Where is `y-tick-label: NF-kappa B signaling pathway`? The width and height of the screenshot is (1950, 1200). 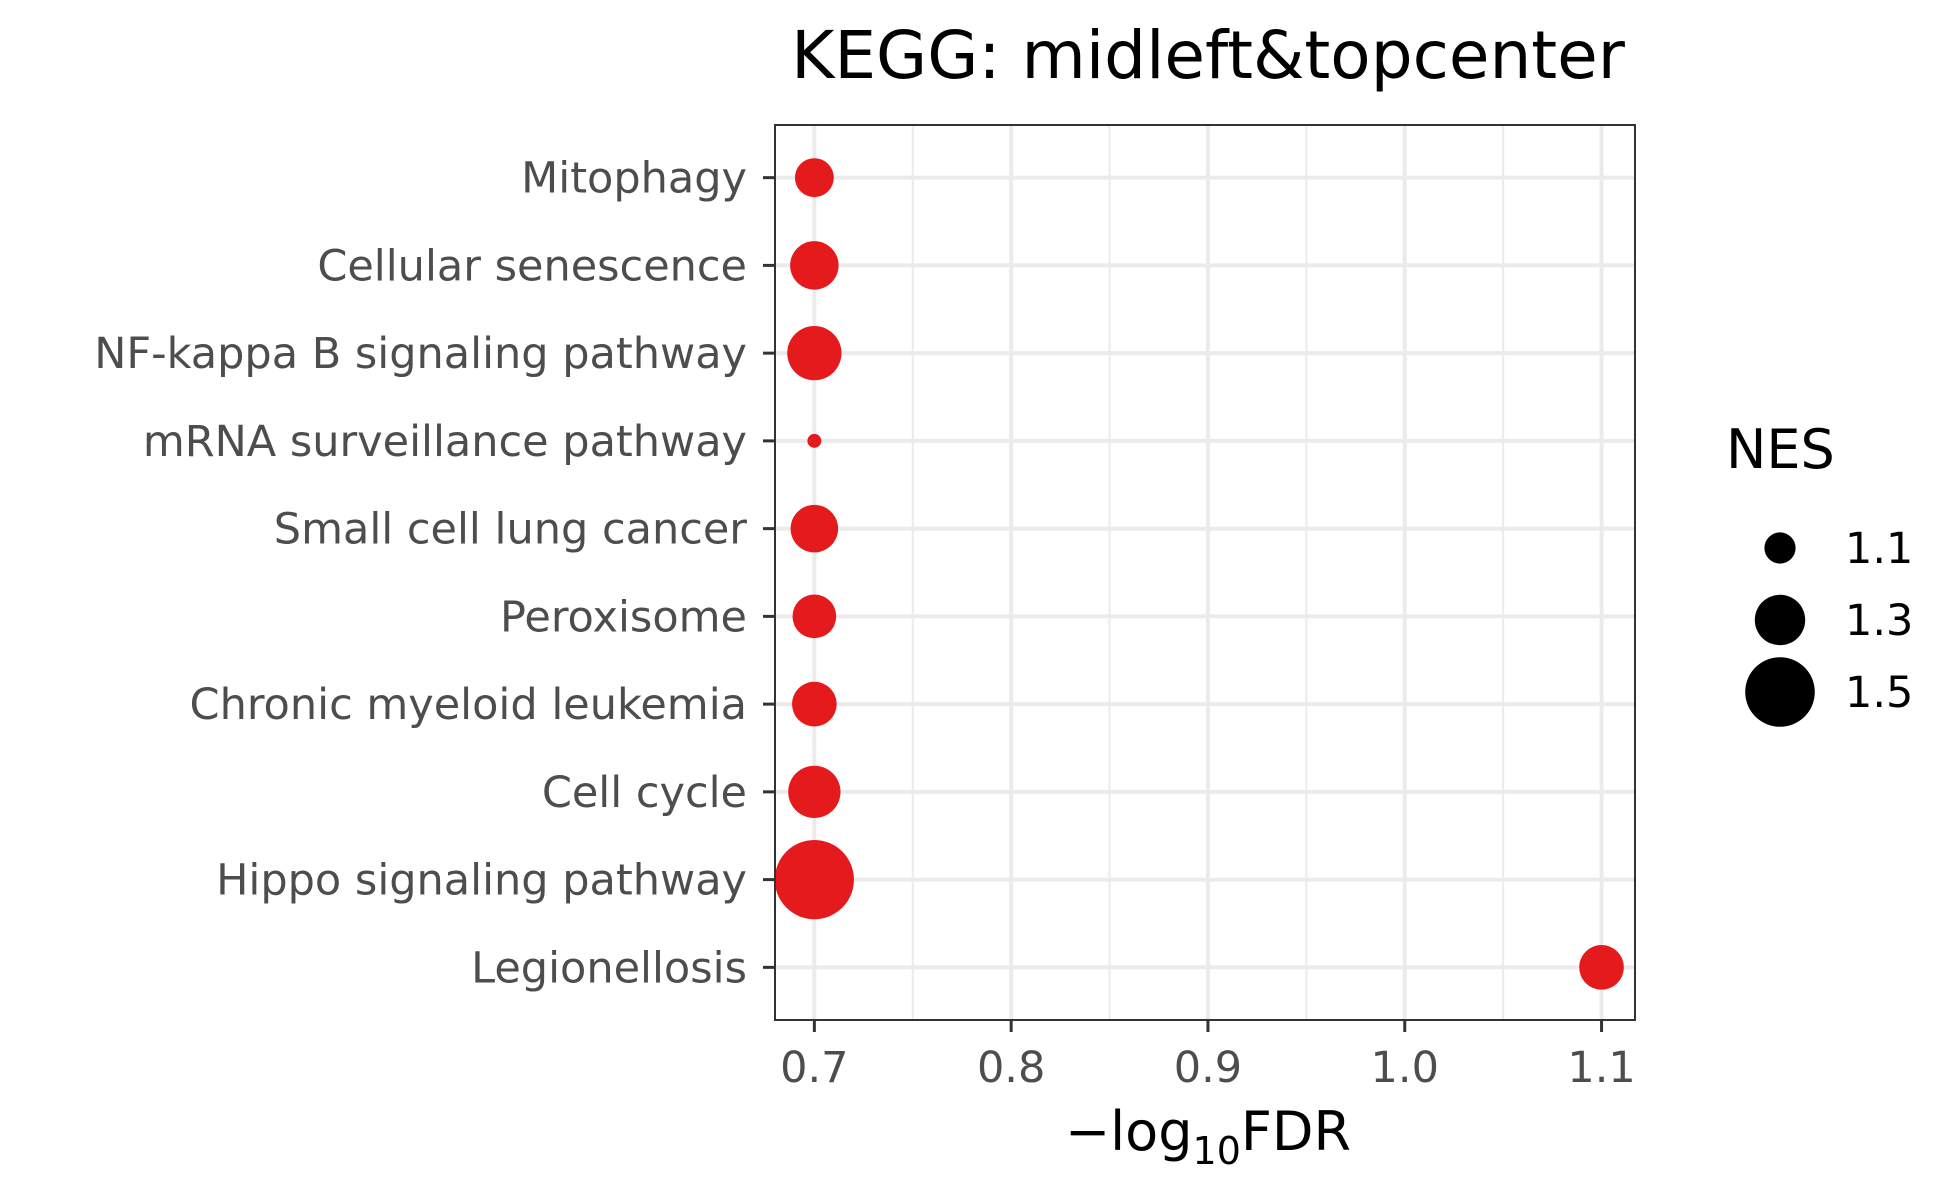 y-tick-label: NF-kappa B signaling pathway is located at coordinates (420, 354).